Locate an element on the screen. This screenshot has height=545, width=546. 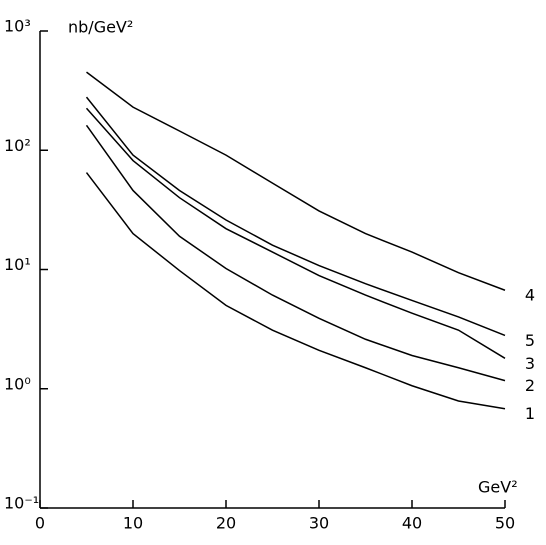
y-tick-label: 10⁰ is located at coordinates (17, 383).